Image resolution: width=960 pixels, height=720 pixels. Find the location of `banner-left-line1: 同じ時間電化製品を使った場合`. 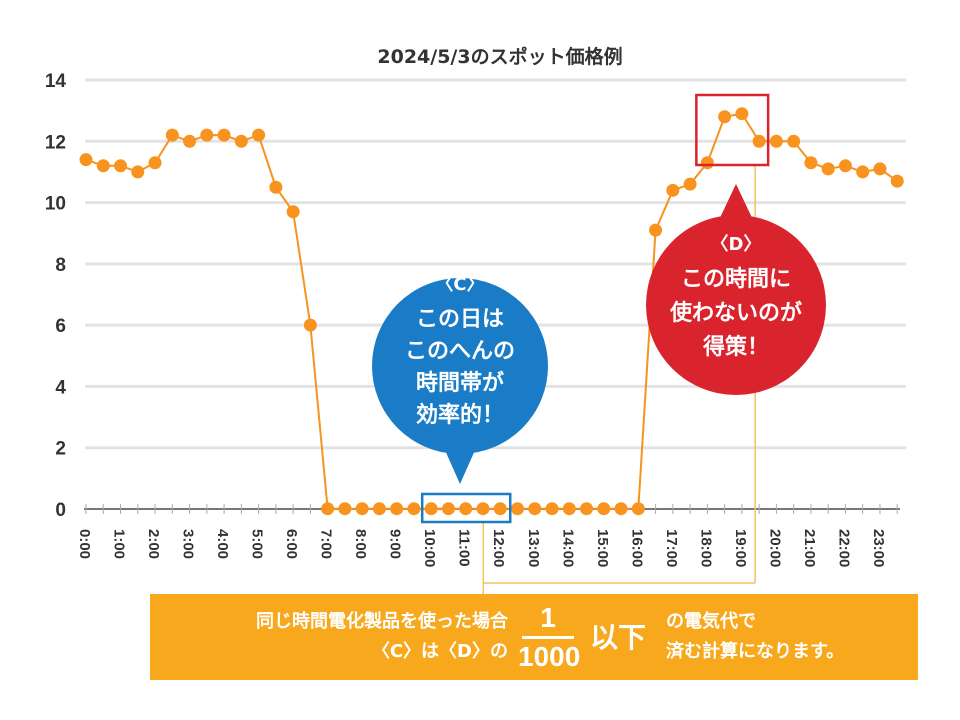

banner-left-line1: 同じ時間電化製品を使った場合 is located at coordinates (382, 621).